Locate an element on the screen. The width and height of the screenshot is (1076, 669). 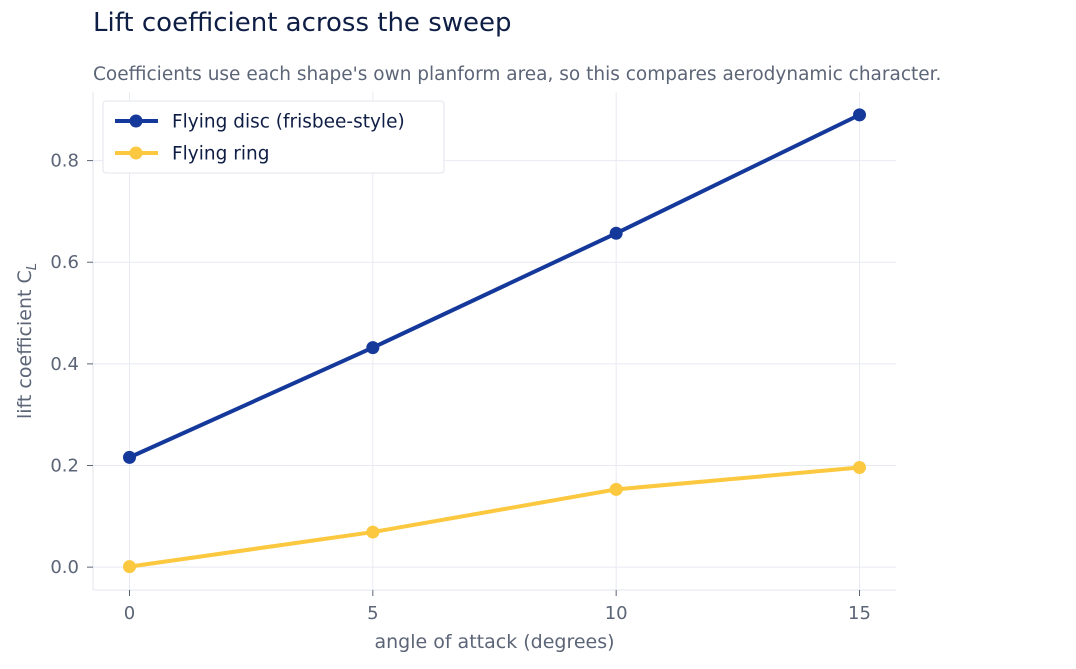
legend-entry-label: Flying disc (frisbee-style) is located at coordinates (288, 122).